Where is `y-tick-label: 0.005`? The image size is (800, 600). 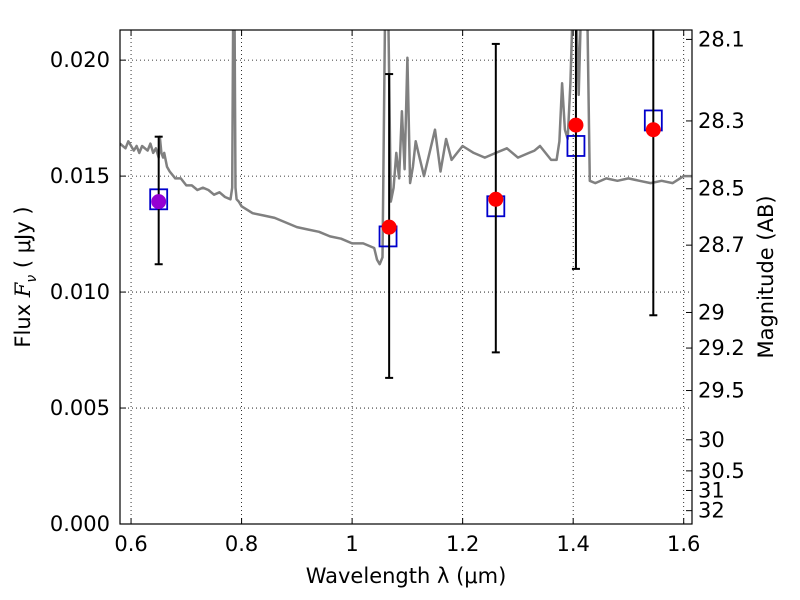 y-tick-label: 0.005 is located at coordinates (80, 408).